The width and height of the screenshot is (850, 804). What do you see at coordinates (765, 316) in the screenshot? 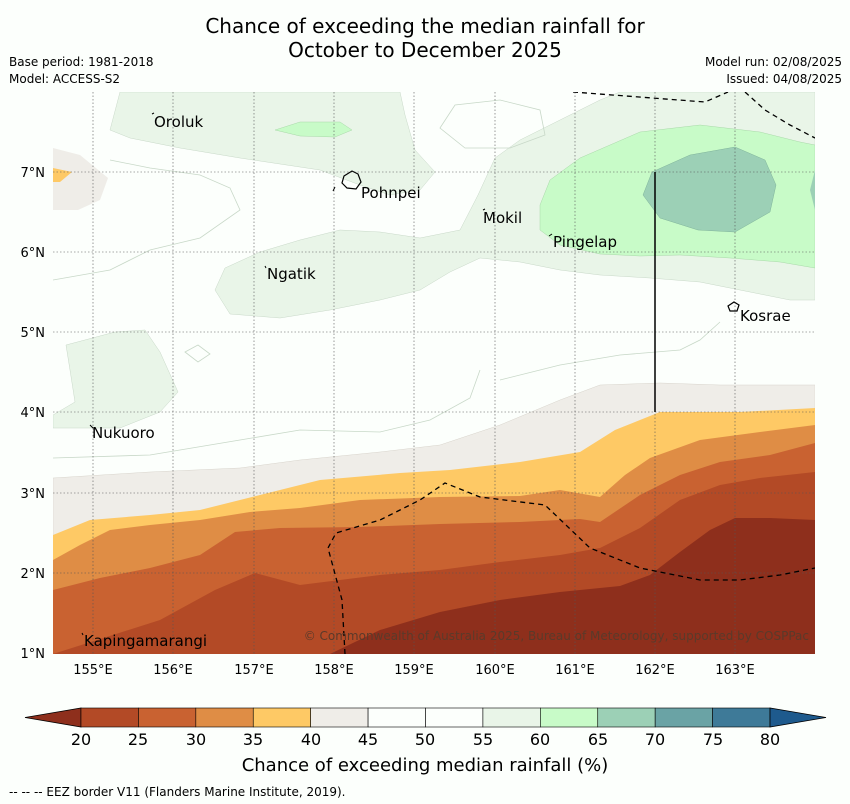
I see `place-label-kosrae: Kosrae` at bounding box center [765, 316].